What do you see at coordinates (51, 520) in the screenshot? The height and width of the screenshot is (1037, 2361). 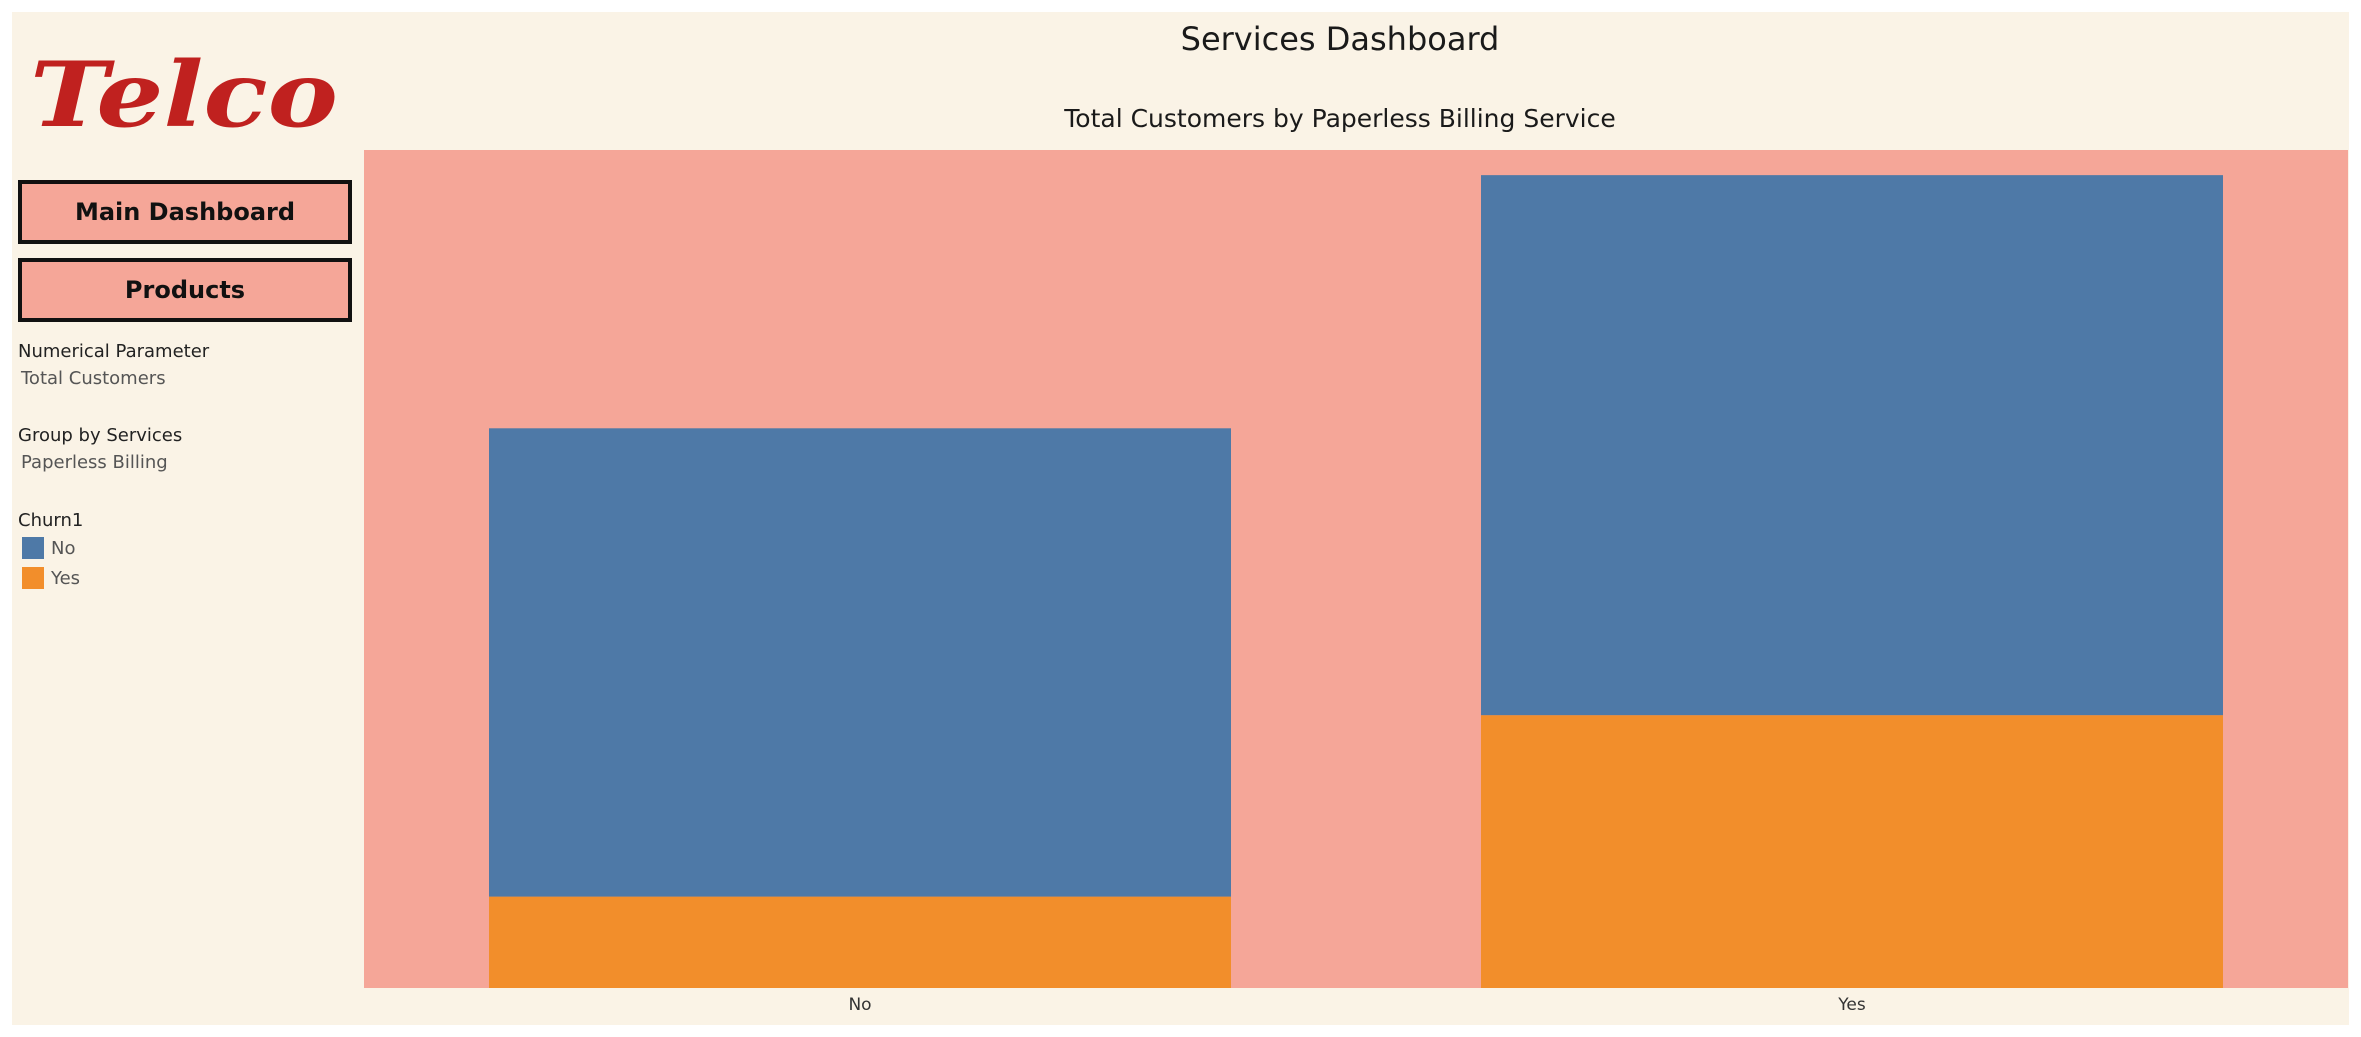 I see `legend-title: Churn1` at bounding box center [51, 520].